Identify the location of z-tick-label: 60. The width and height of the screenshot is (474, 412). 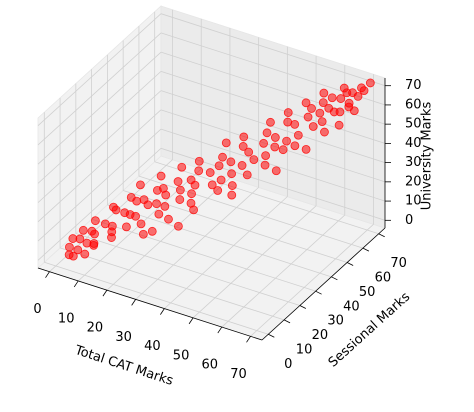
(413, 104).